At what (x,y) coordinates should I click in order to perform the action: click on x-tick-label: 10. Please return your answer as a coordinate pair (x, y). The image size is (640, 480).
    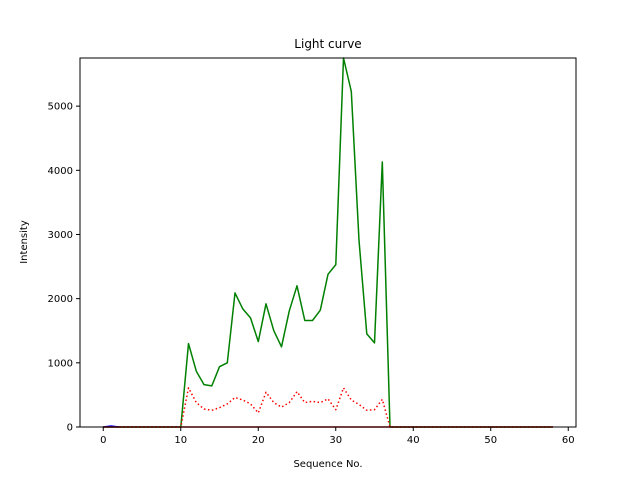
    Looking at the image, I should click on (180, 440).